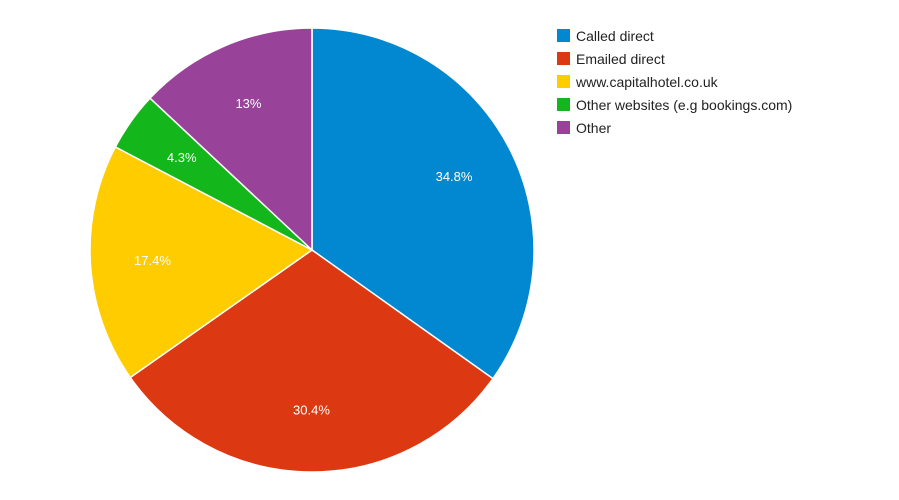  I want to click on slice-percent-label: 4.3%, so click(182, 157).